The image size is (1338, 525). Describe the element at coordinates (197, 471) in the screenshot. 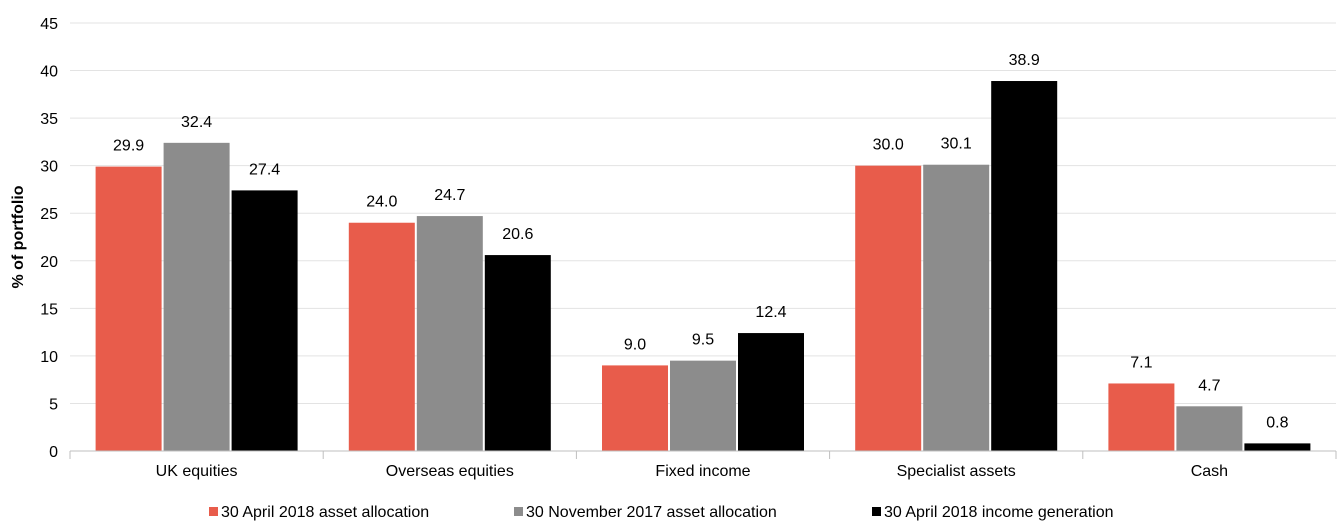

I see `x-tick-label: UK equities` at that location.